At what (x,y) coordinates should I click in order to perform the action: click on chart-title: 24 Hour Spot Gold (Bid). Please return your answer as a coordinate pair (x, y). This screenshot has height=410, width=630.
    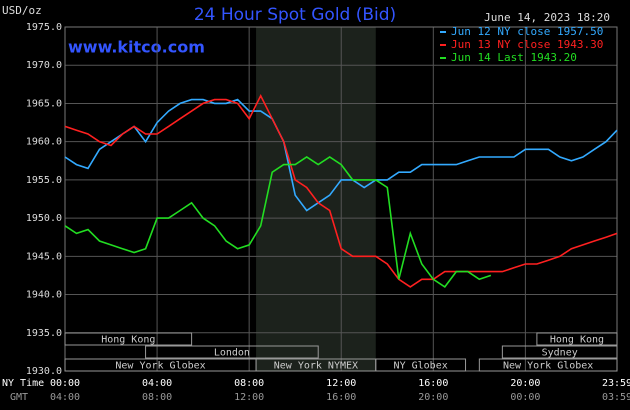
    Looking at the image, I should click on (295, 15).